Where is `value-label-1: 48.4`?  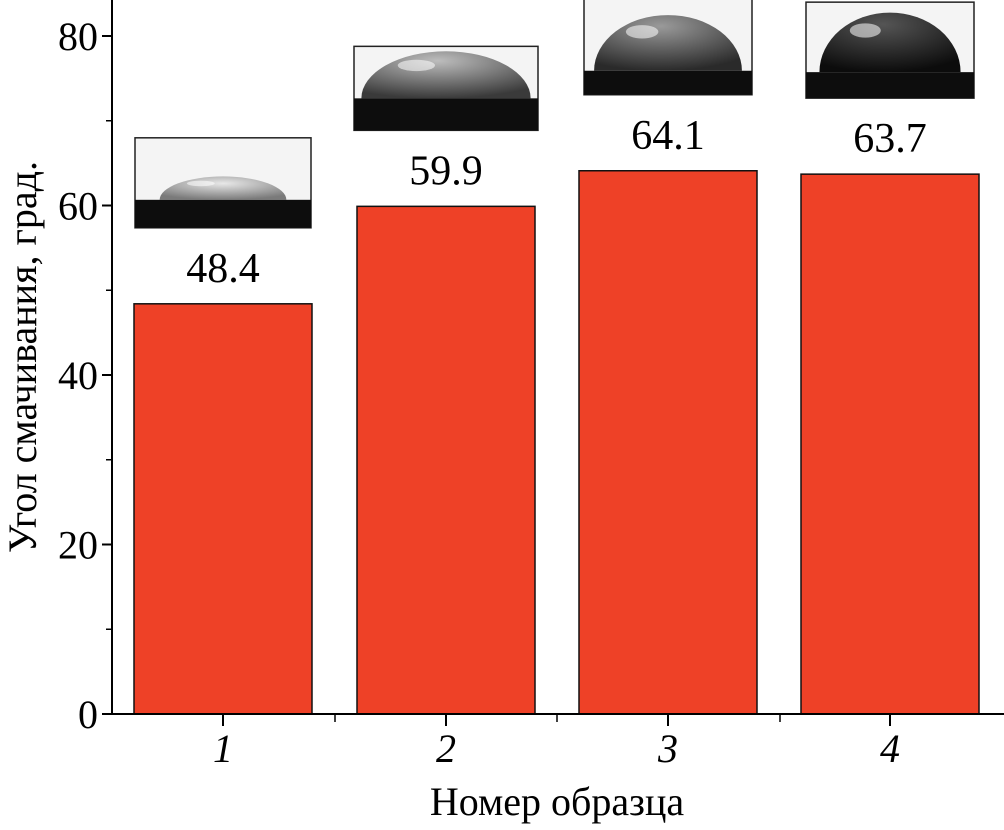
value-label-1: 48.4 is located at coordinates (223, 269).